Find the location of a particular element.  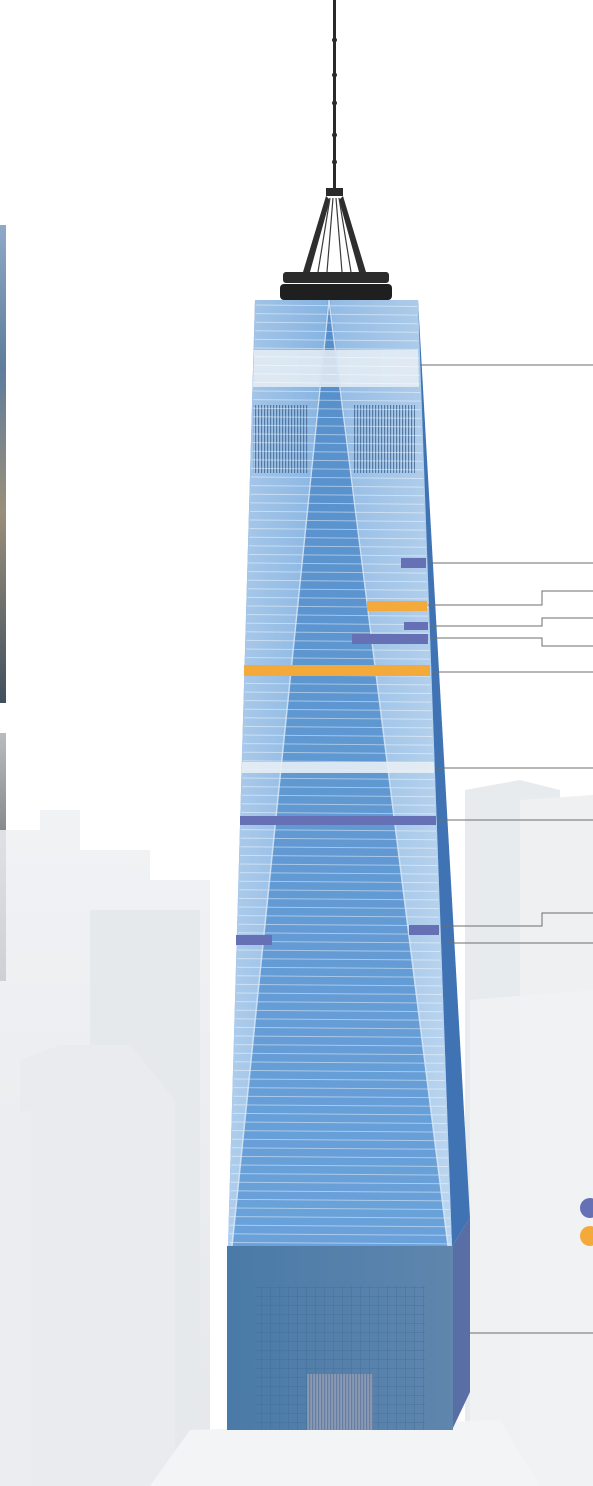

purple-dot-icon is located at coordinates (586, 1208).